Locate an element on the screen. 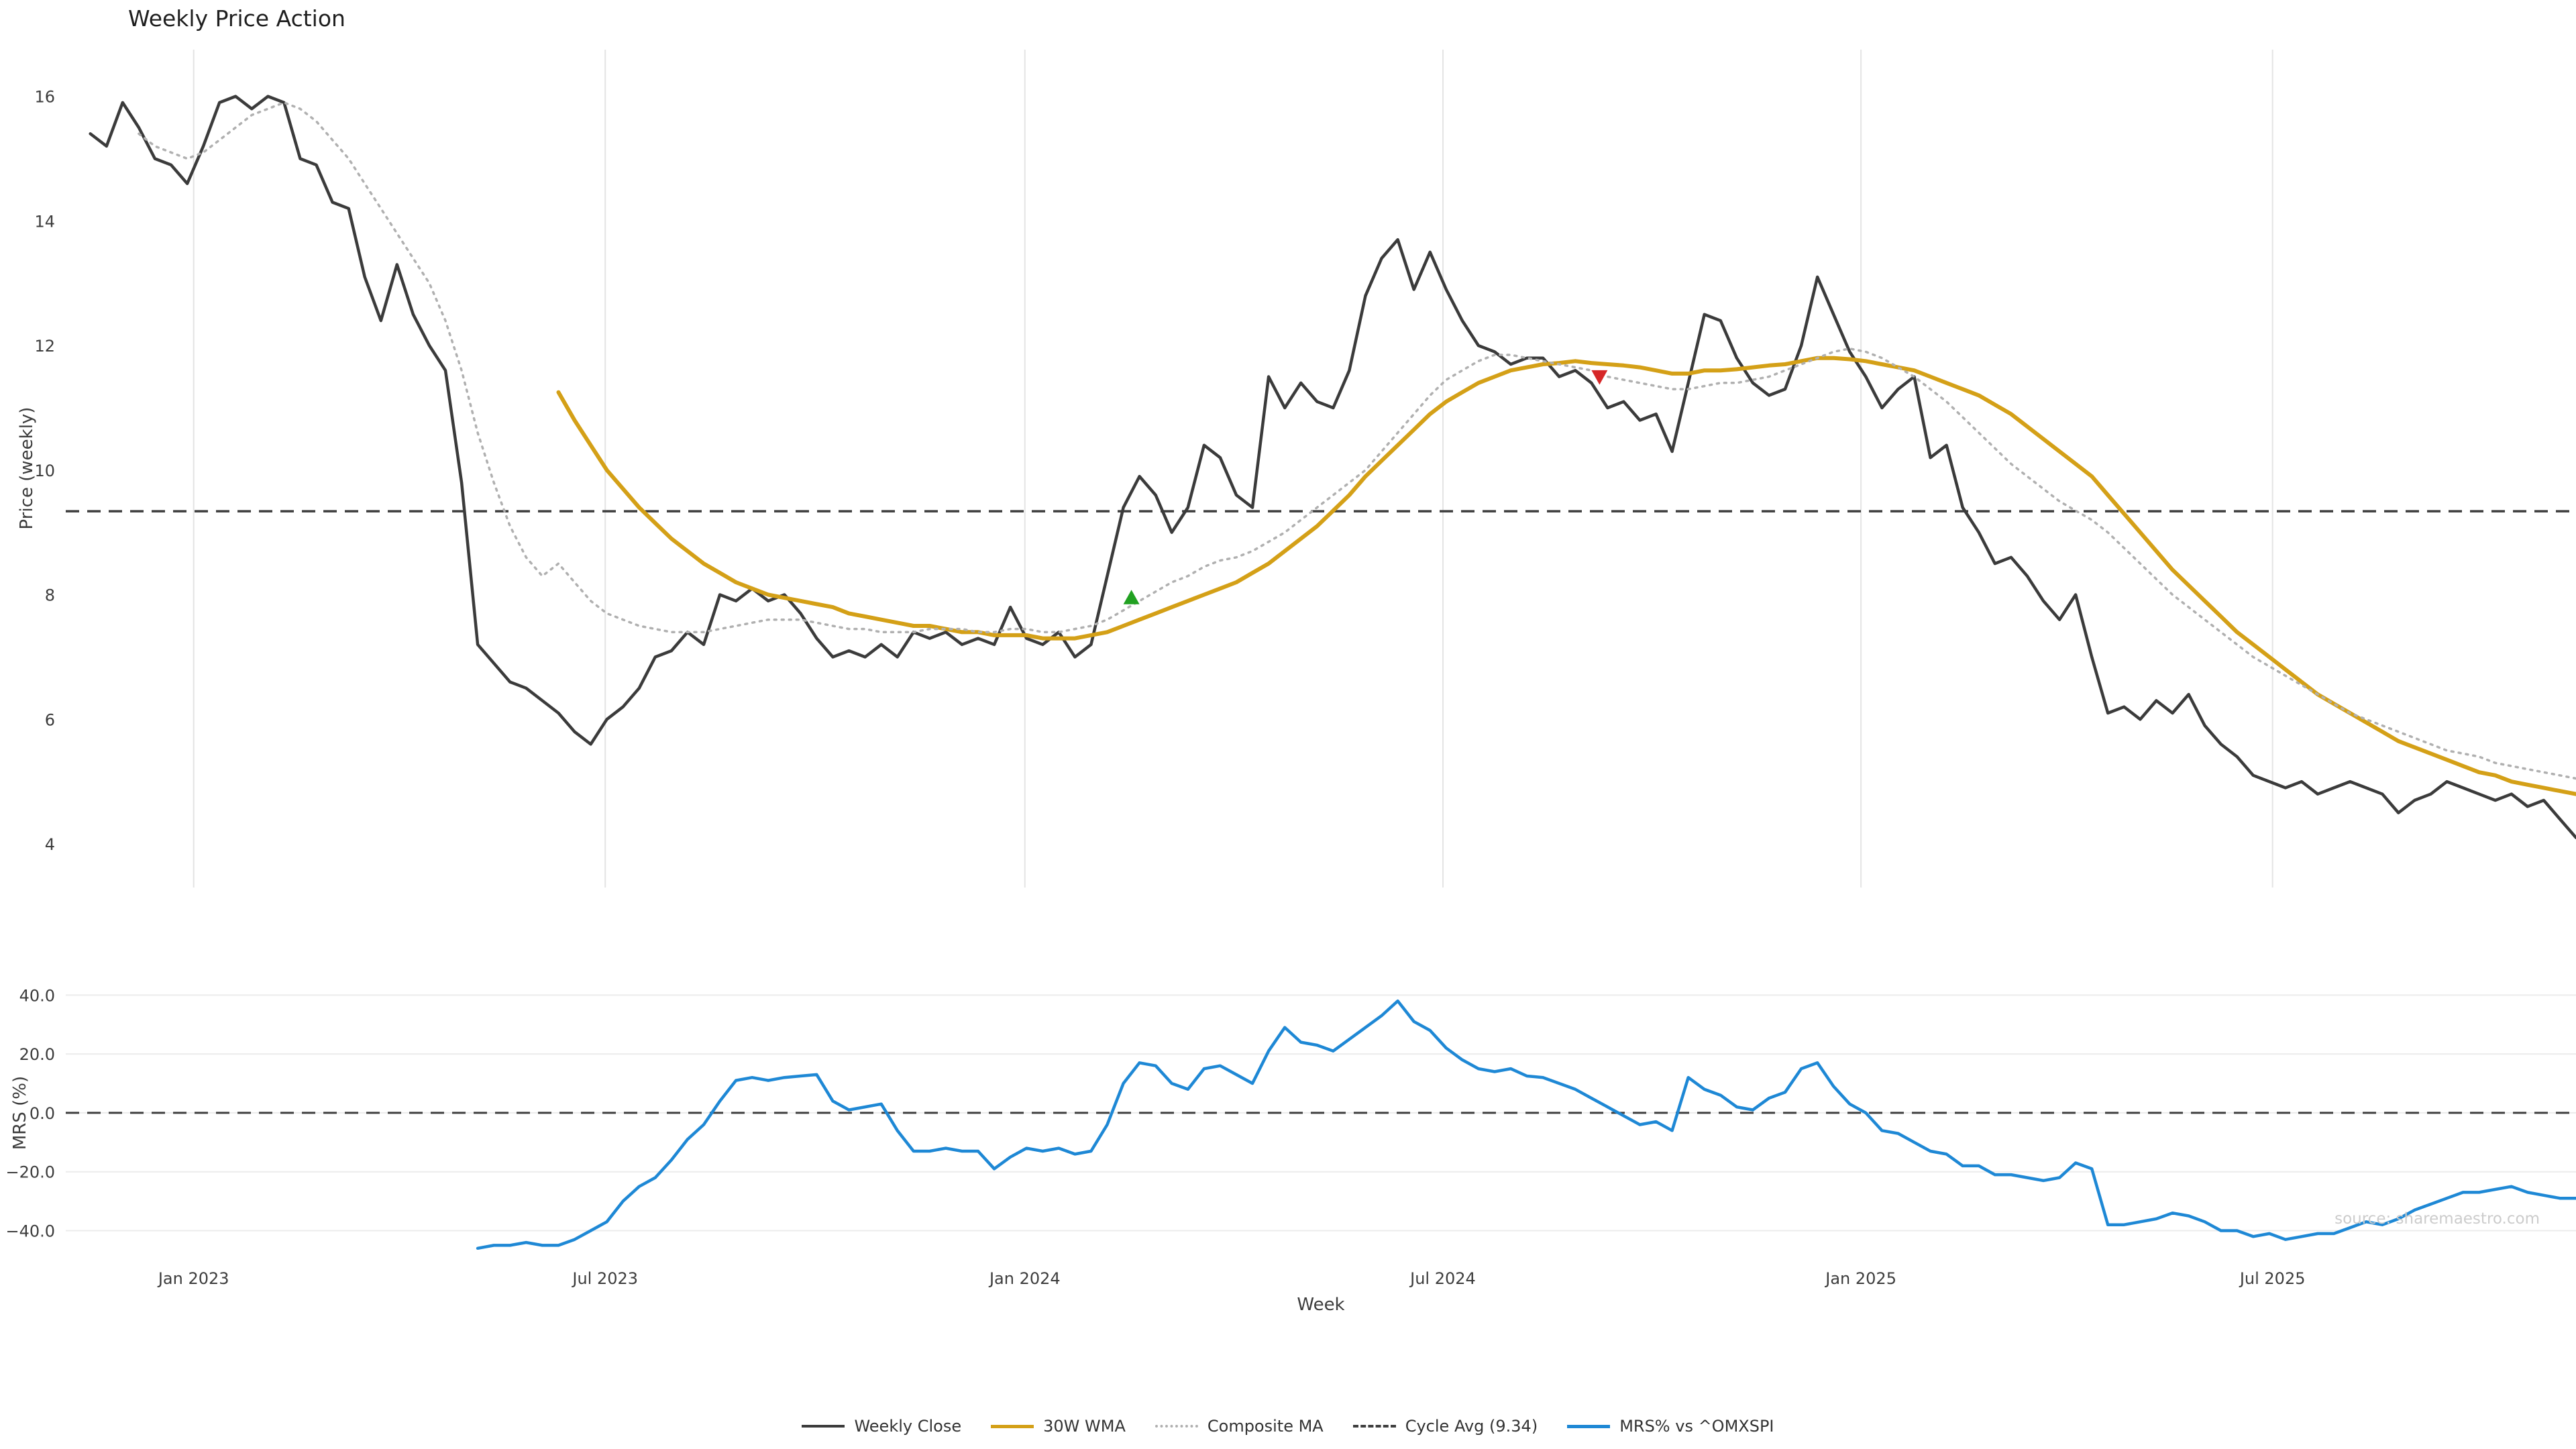  legend-label-cycle-avg: Cycle Avg (9.34) is located at coordinates (1471, 1426).